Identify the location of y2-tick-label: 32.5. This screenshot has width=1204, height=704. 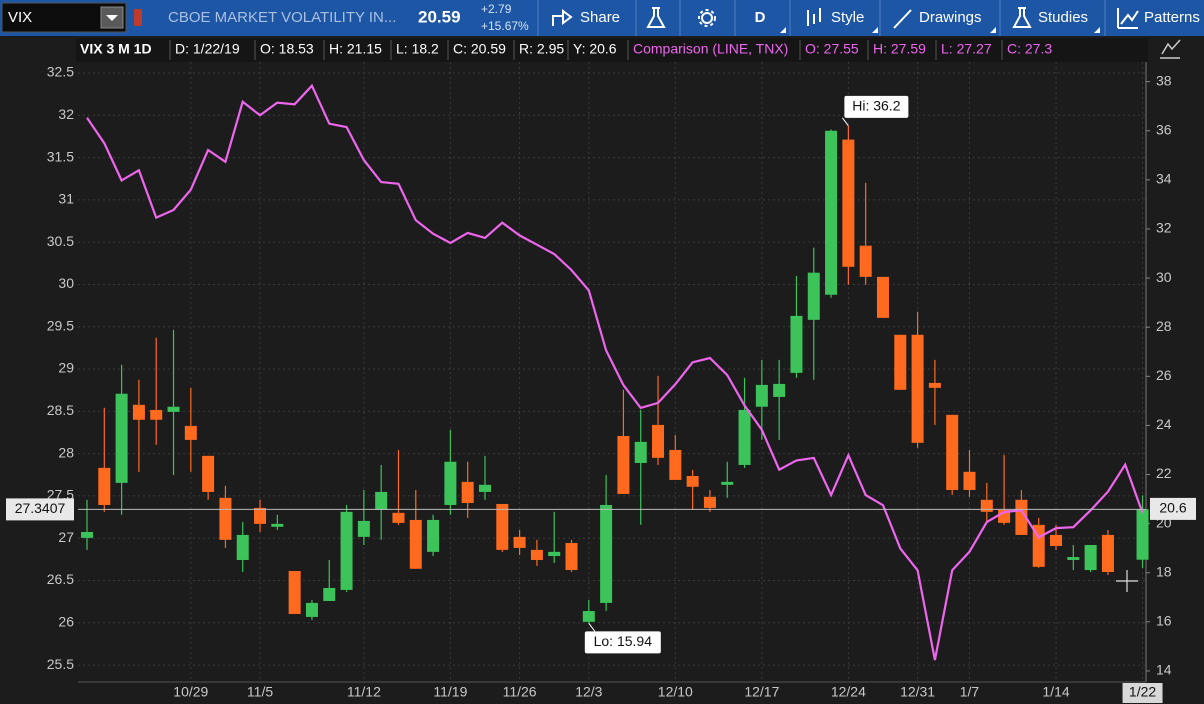
(60, 72).